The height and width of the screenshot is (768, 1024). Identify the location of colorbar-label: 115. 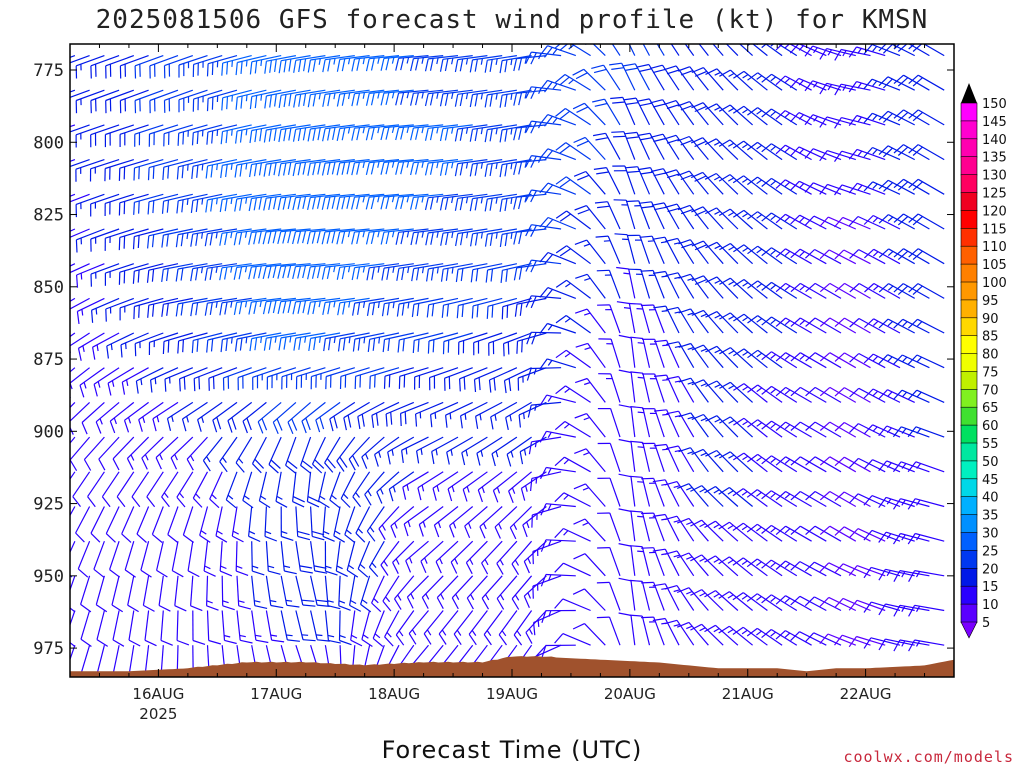
(994, 229).